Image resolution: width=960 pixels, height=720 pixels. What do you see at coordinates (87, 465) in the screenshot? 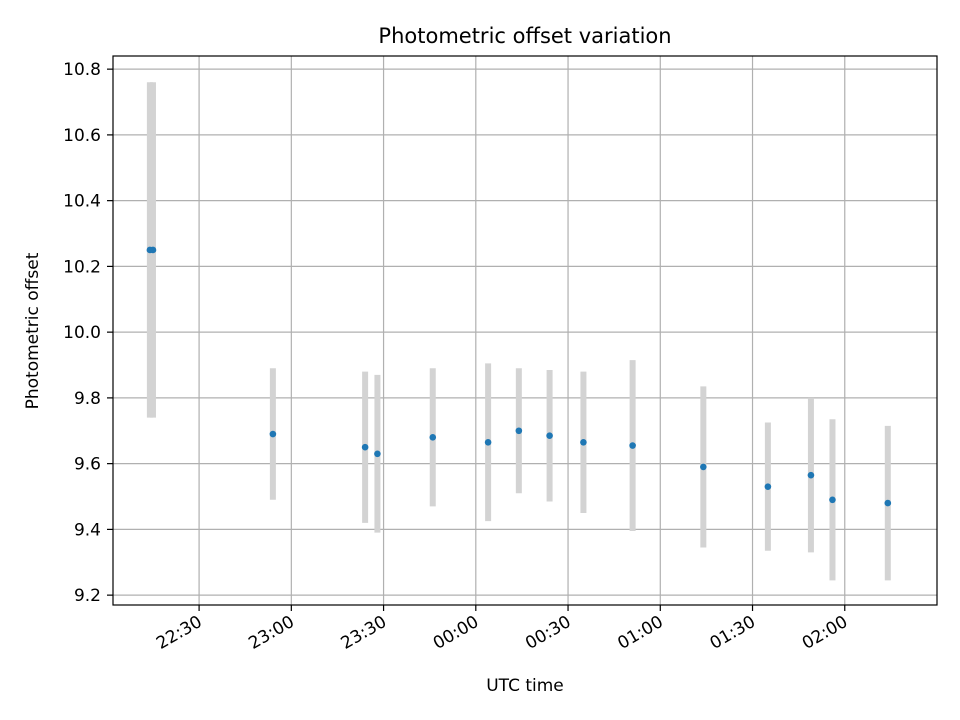
I see `y-tick-label: 9.6` at bounding box center [87, 465].